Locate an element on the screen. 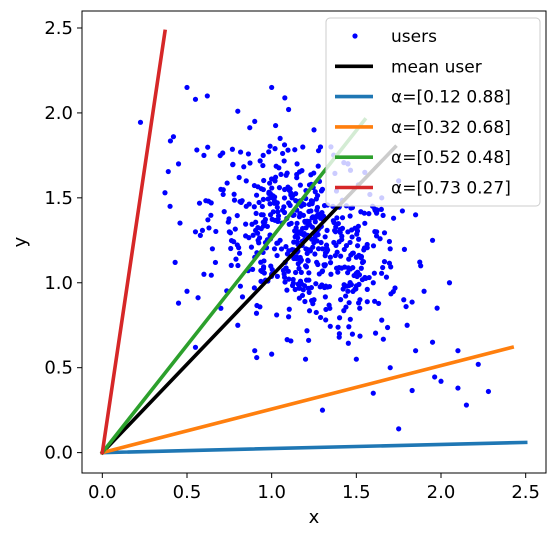  legend-marker is located at coordinates (355, 36).